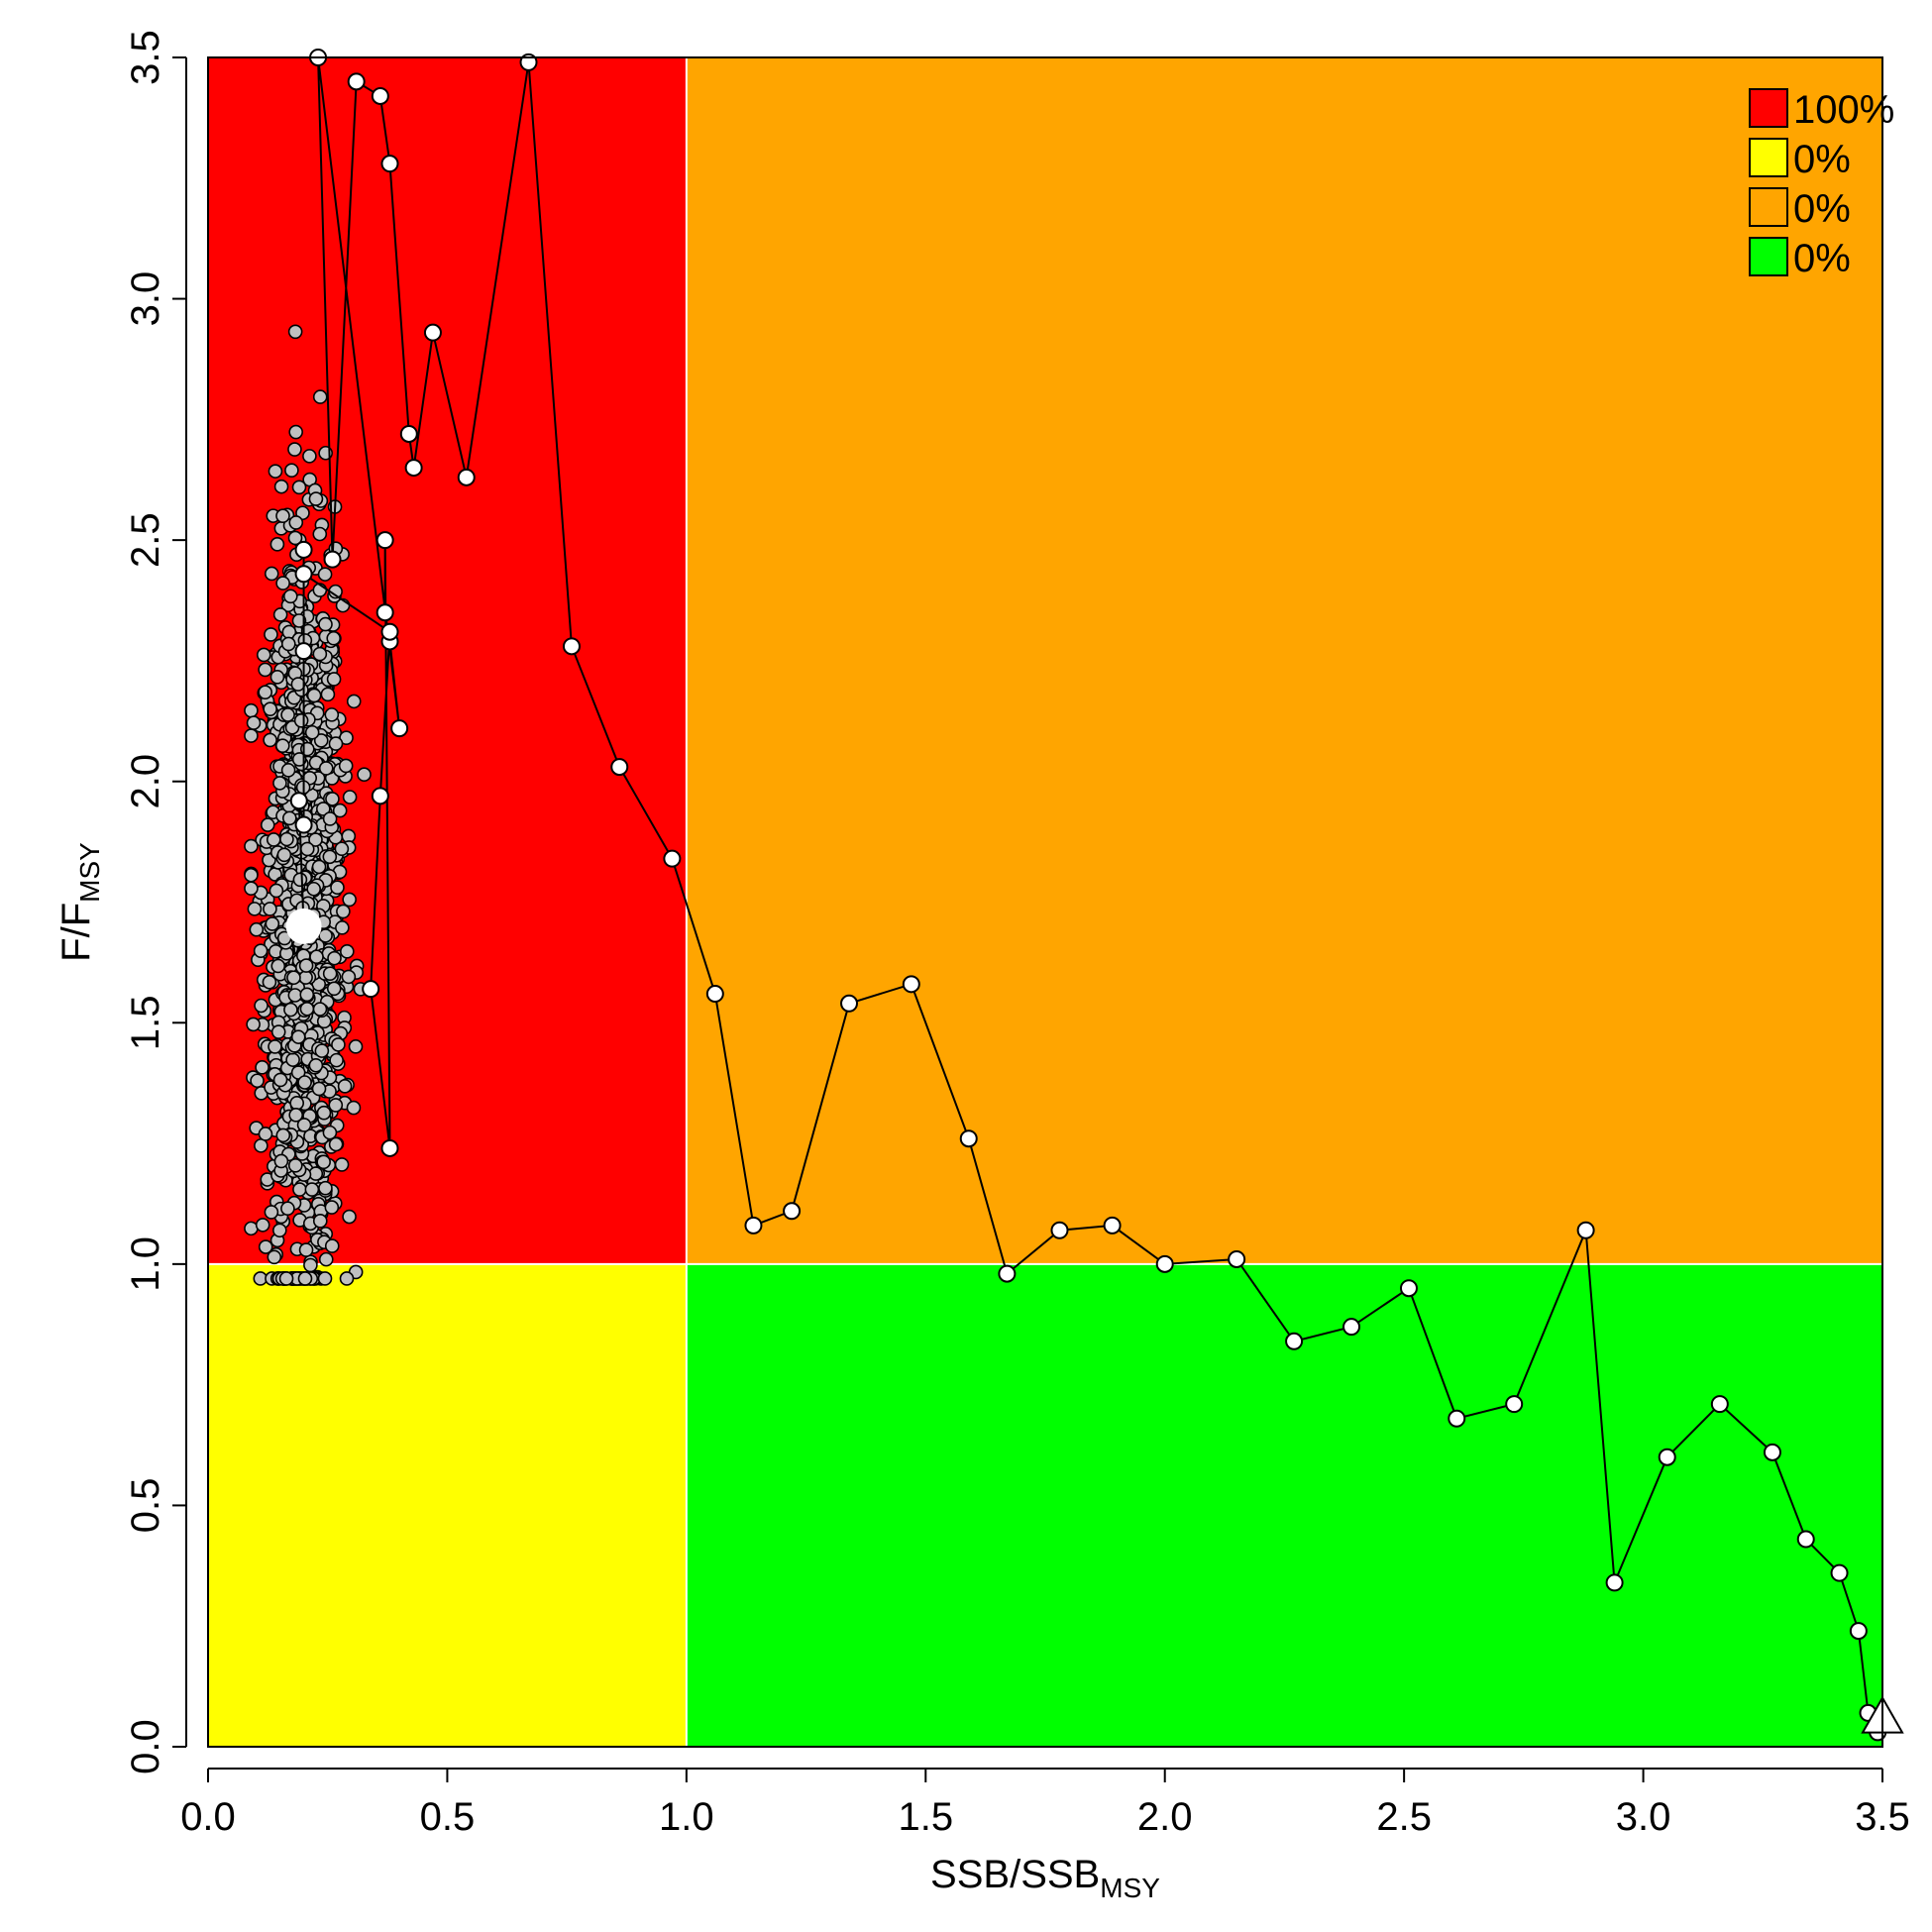 This screenshot has height=1932, width=1932. What do you see at coordinates (1015, 1874) in the screenshot?
I see `x-axis-label-main: SSB/SSB` at bounding box center [1015, 1874].